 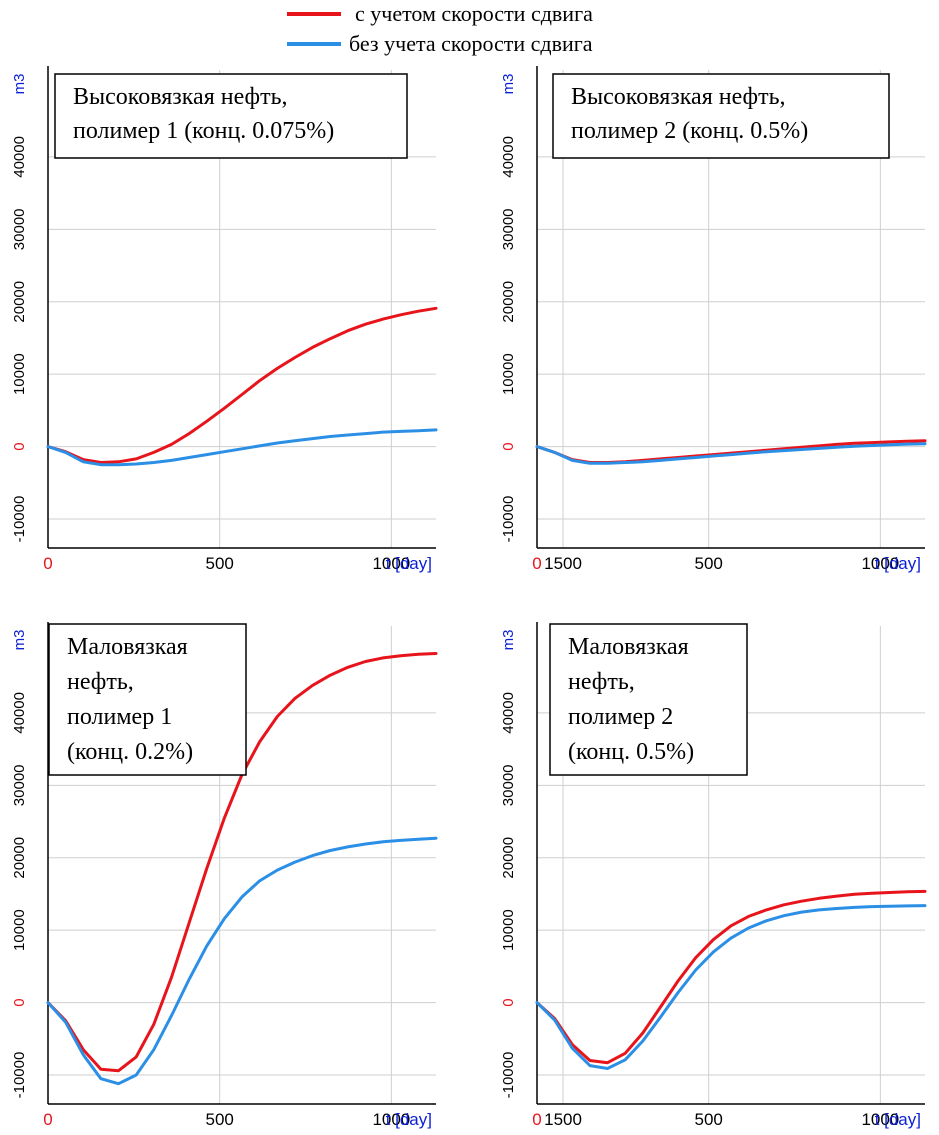 I want to click on legend-label-red: с учетом скорости сдвига, so click(x=474, y=13).